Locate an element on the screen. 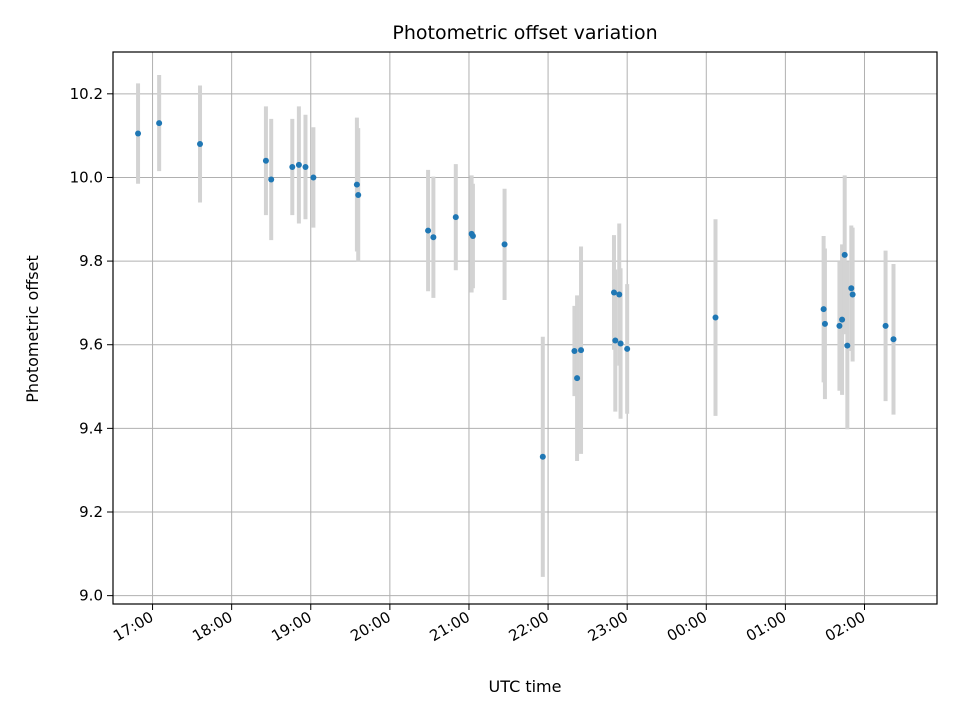  y-axis-ticks: 9.0 9.2 9.4 9.6 9.8 10.0 10.2 is located at coordinates (91, 345).